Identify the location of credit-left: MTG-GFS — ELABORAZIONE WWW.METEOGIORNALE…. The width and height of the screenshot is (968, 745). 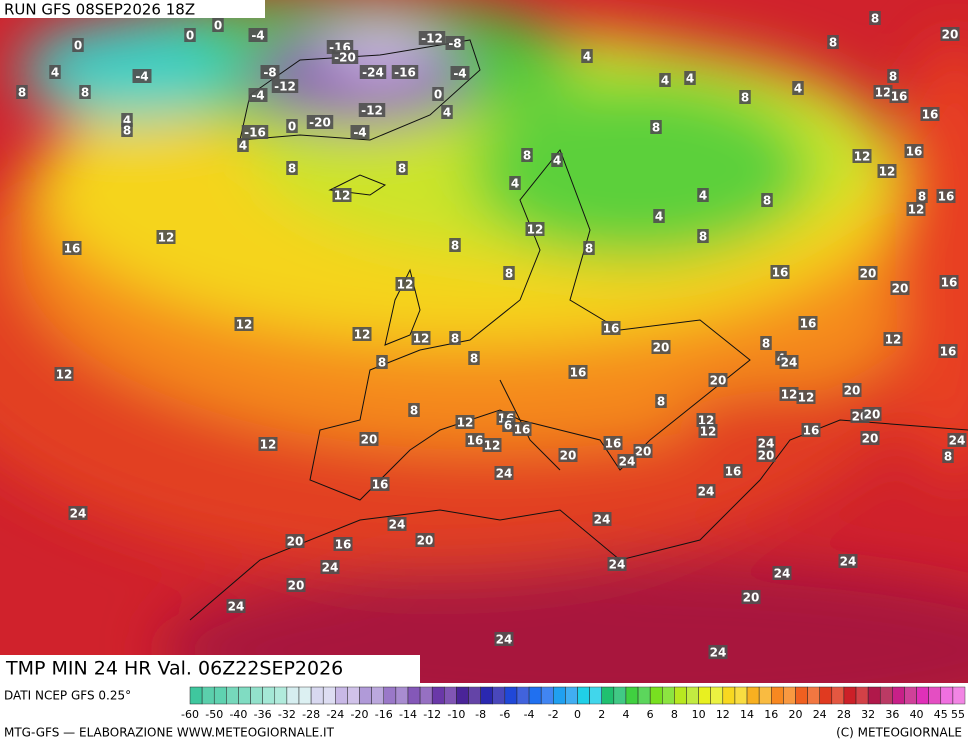
(169, 733).